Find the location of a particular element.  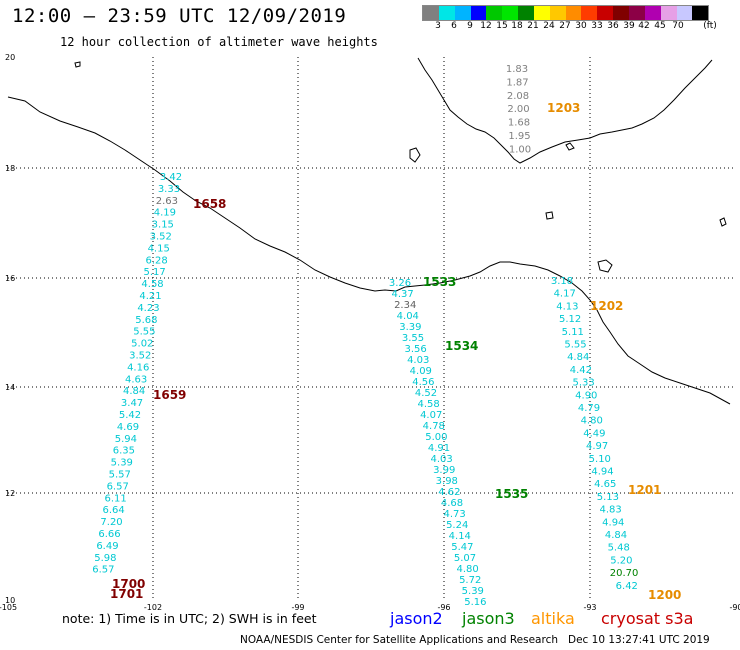

wave-height-value: 3.26 is located at coordinates (400, 283).